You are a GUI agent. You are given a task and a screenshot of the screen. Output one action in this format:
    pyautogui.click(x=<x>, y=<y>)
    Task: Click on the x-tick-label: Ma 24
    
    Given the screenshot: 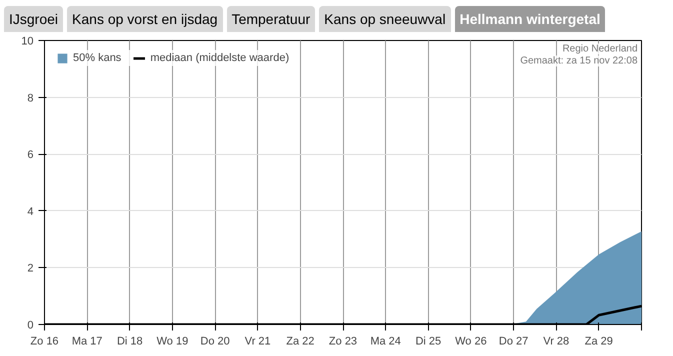 What is the action you would take?
    pyautogui.click(x=385, y=342)
    